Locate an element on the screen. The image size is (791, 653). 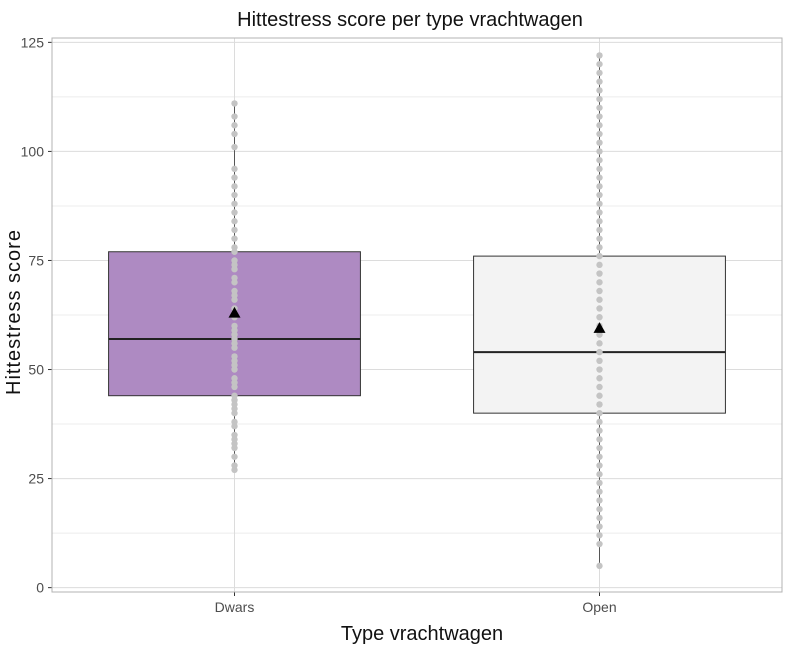
y-tick-label: 25 is located at coordinates (36, 479).